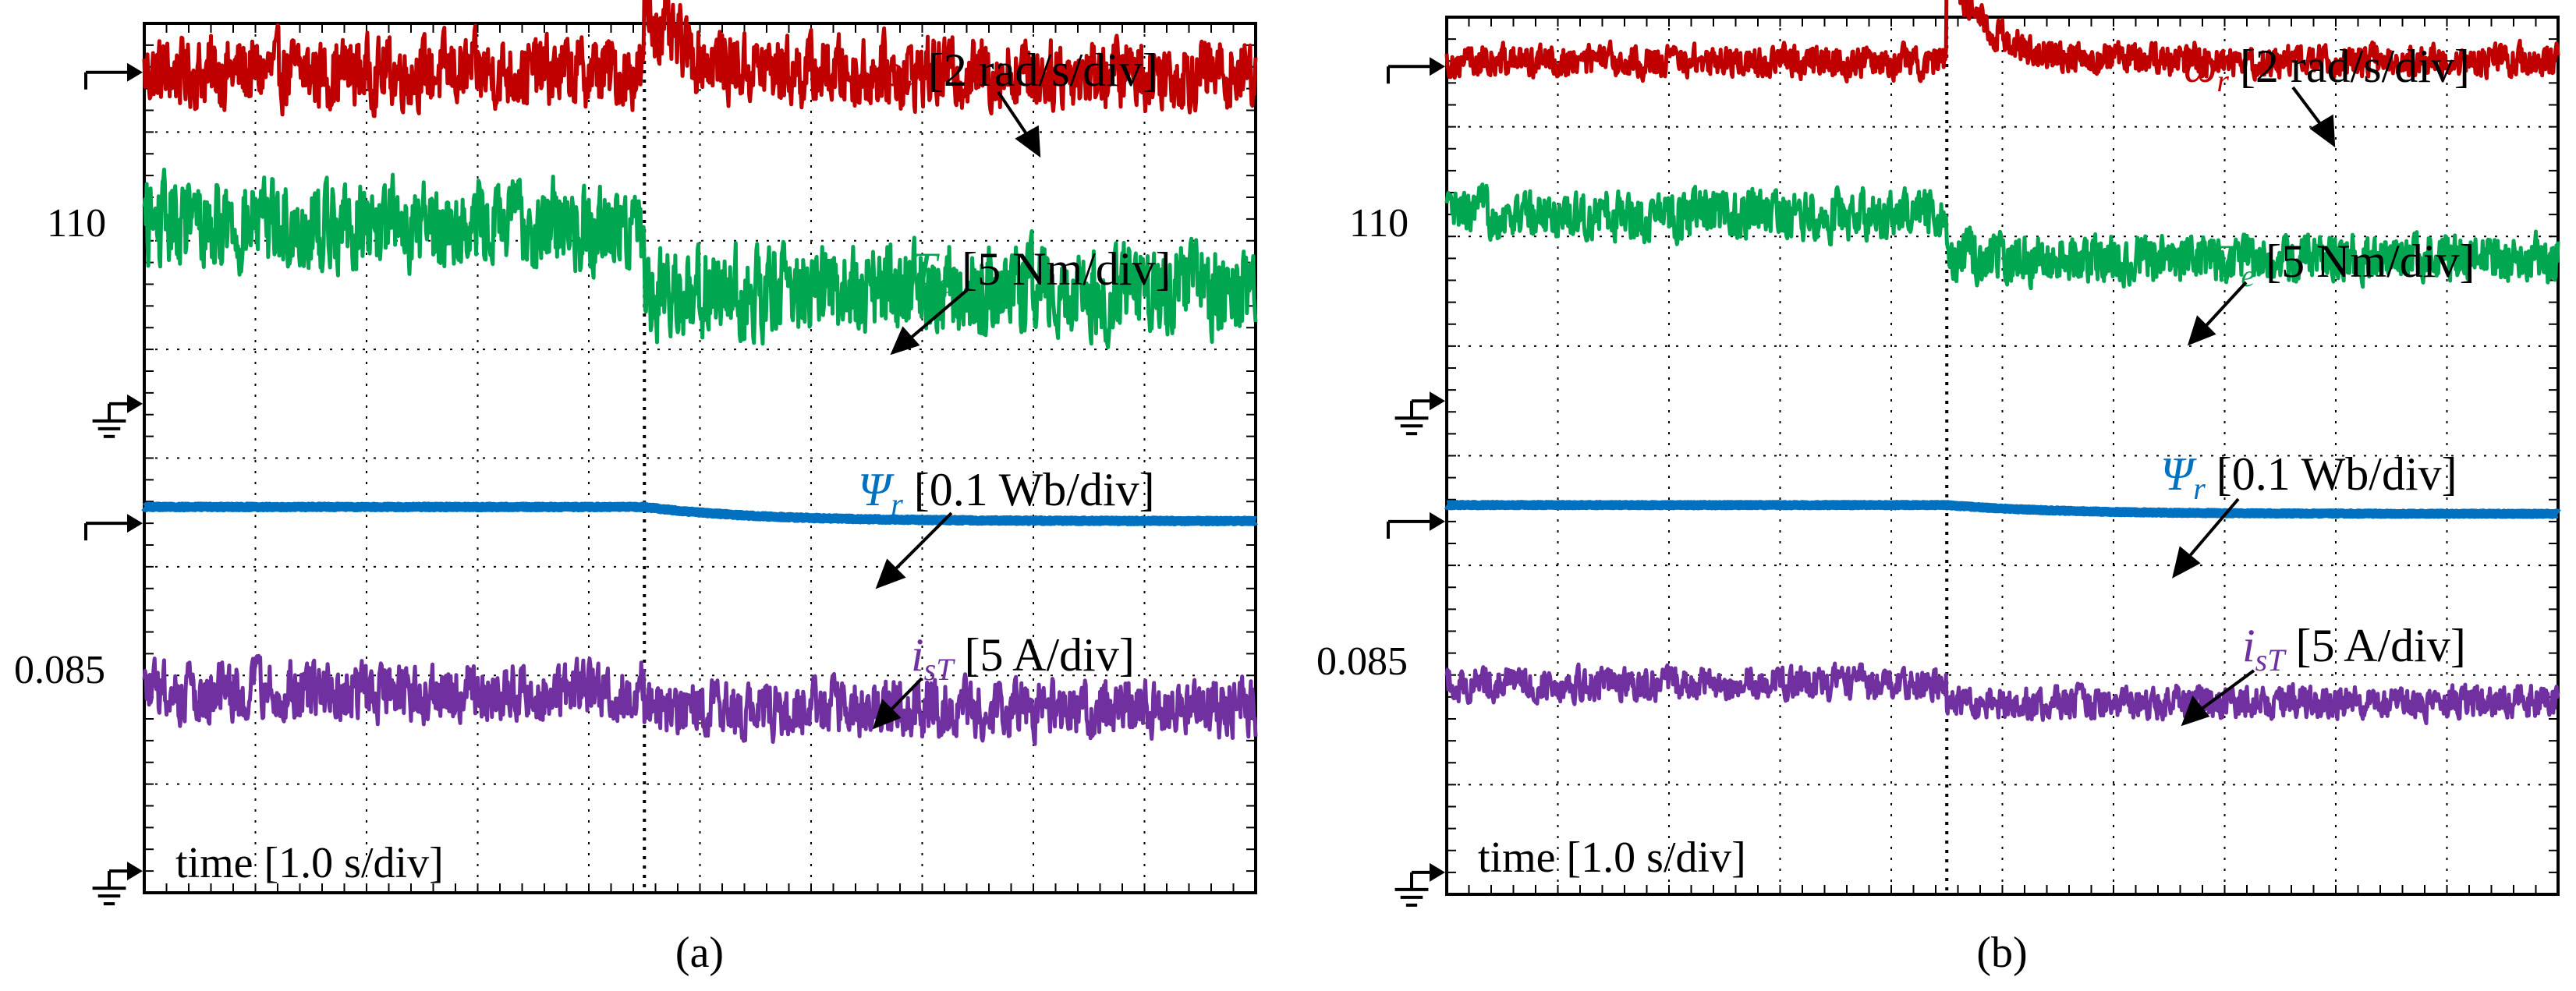 Image resolution: width=2576 pixels, height=991 pixels. Describe the element at coordinates (1043, 70) in the screenshot. I see `panel-a-speed-scale: [2 rad/s/div]` at that location.